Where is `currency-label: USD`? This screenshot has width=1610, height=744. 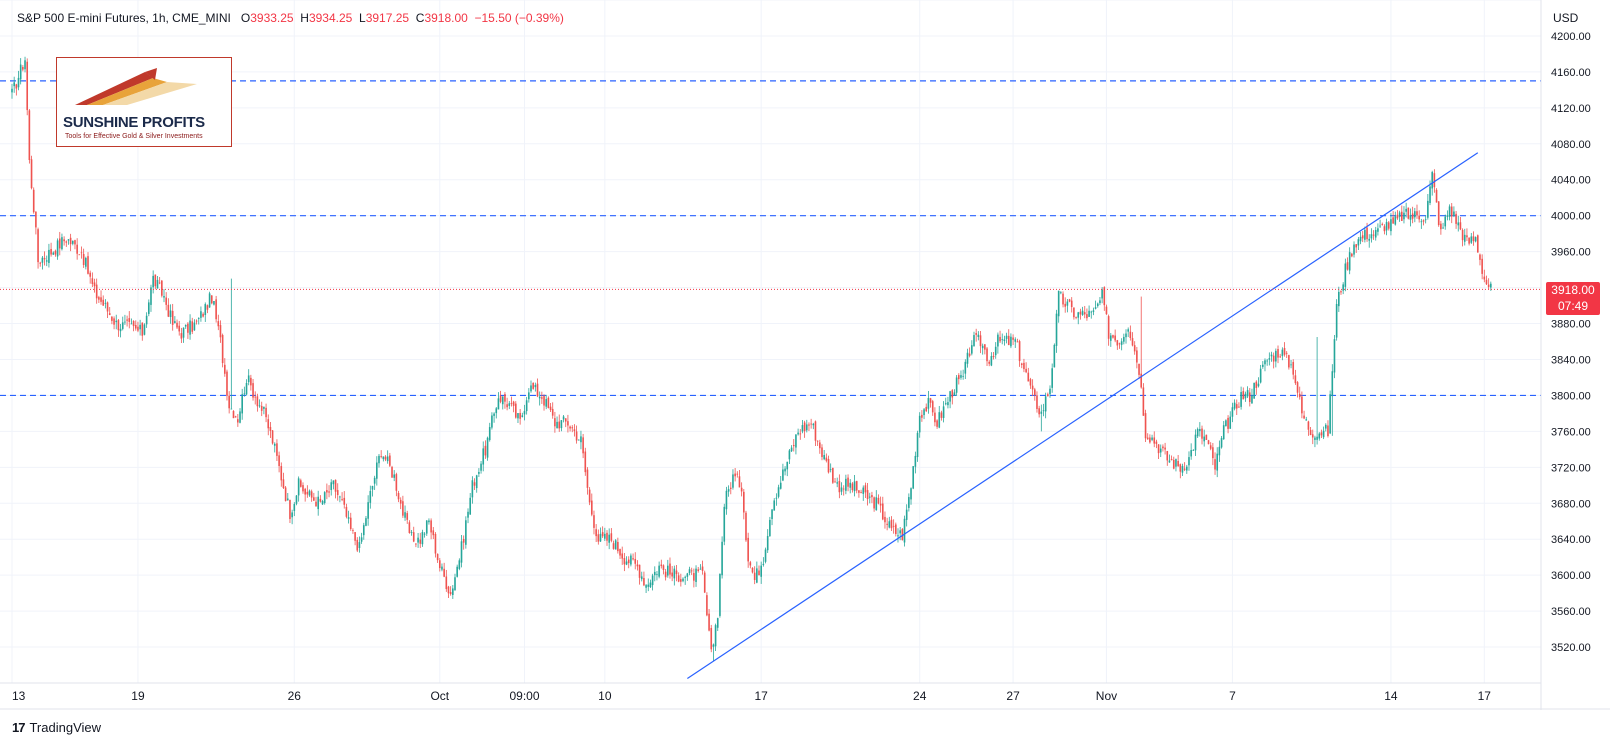
currency-label: USD is located at coordinates (1566, 18).